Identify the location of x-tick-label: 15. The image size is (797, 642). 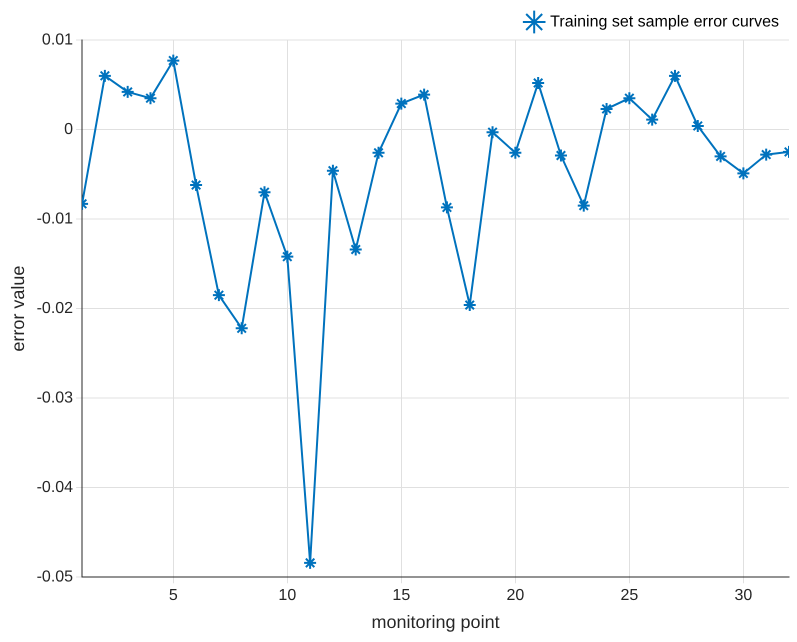
(401, 595).